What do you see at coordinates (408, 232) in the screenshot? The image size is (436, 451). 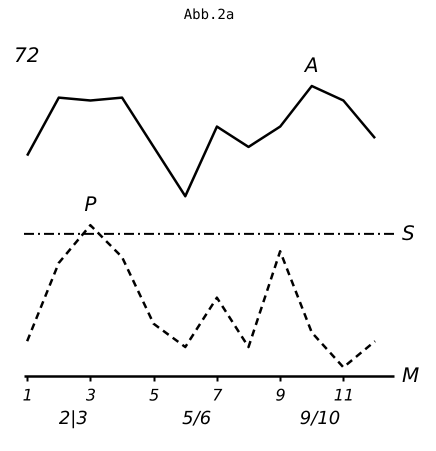 I see `ref-line-label: S` at bounding box center [408, 232].